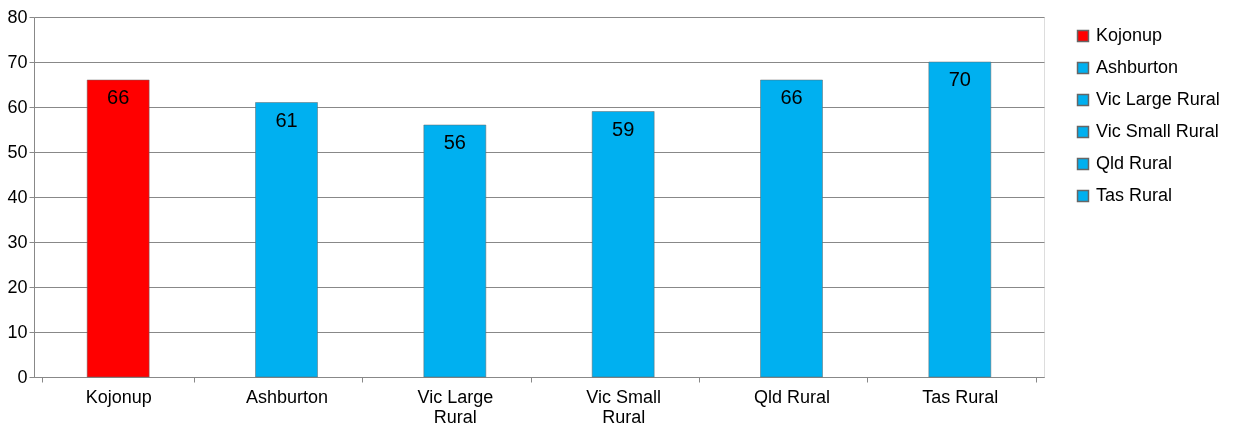  What do you see at coordinates (1158, 99) in the screenshot?
I see `legend-label: Vic Large Rural` at bounding box center [1158, 99].